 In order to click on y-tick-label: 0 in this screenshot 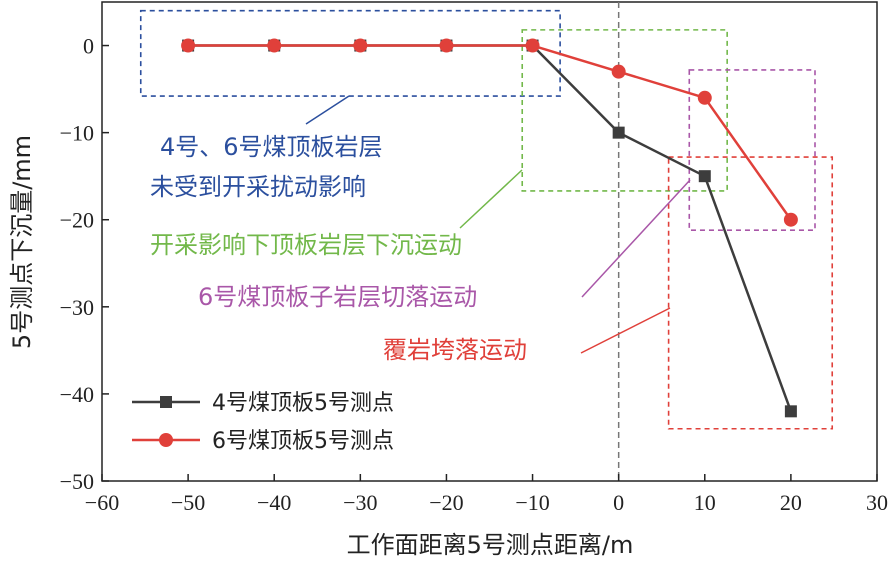, I will do `click(88, 46)`.